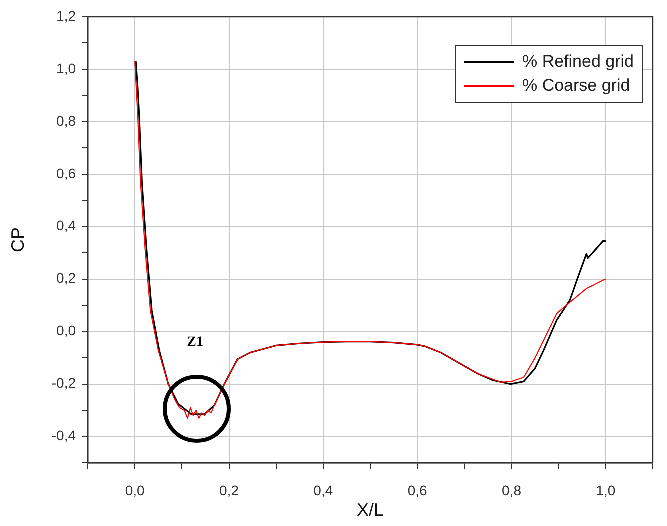 Image resolution: width=667 pixels, height=526 pixels. I want to click on y-tick-label: -0,2, so click(64, 383).